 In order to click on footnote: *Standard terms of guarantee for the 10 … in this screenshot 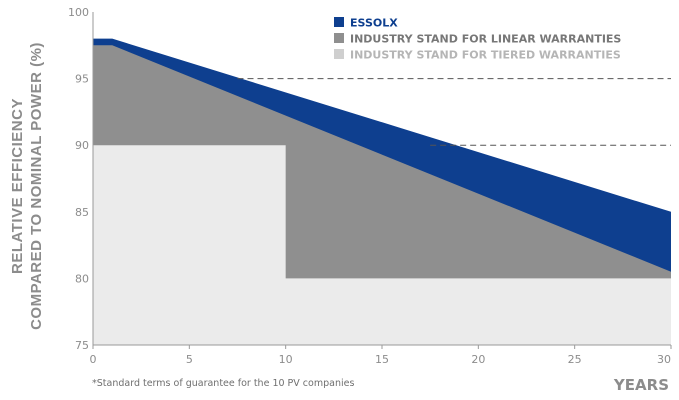, I will do `click(223, 383)`.